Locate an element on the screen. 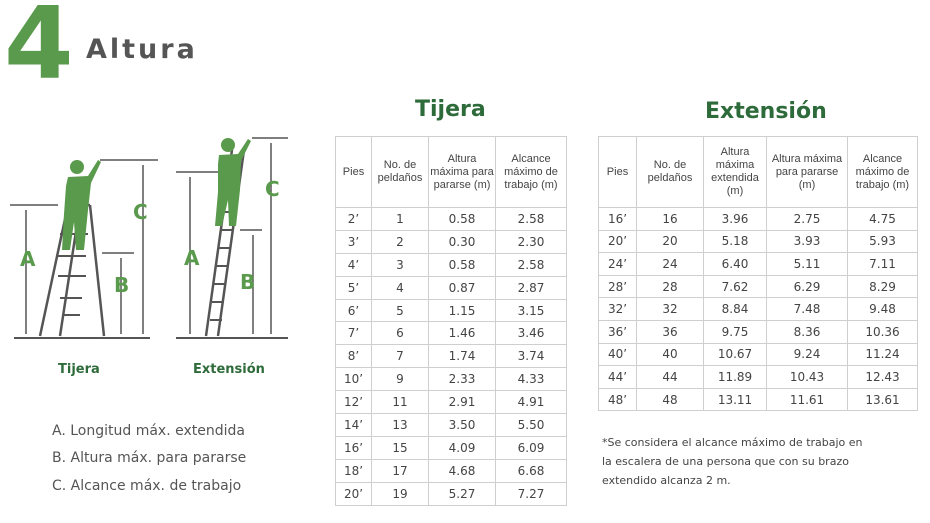  table-cell: 6’ is located at coordinates (353, 310).